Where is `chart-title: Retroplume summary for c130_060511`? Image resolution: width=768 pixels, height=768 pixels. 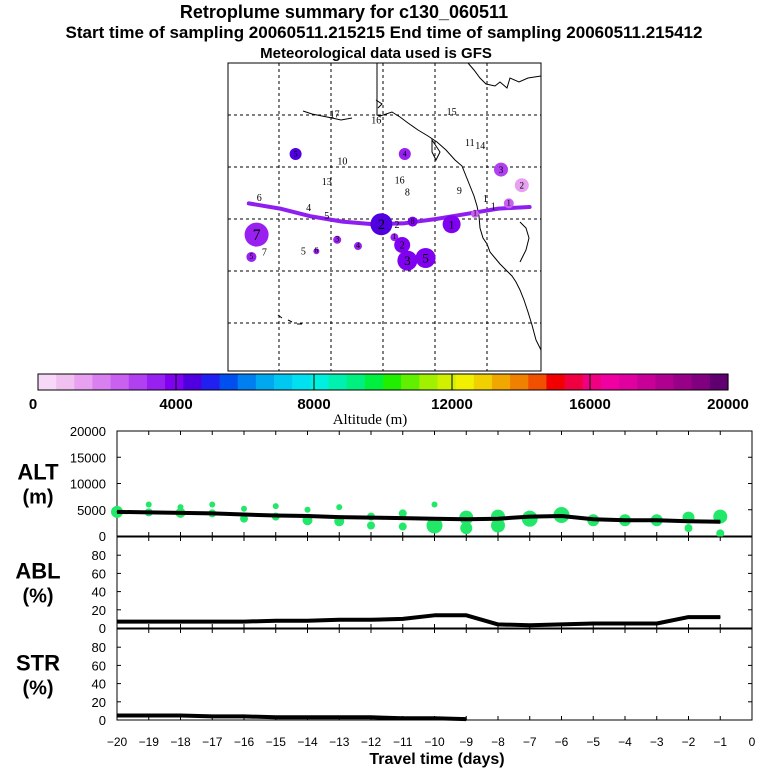 chart-title: Retroplume summary for c130_060511 is located at coordinates (344, 12).